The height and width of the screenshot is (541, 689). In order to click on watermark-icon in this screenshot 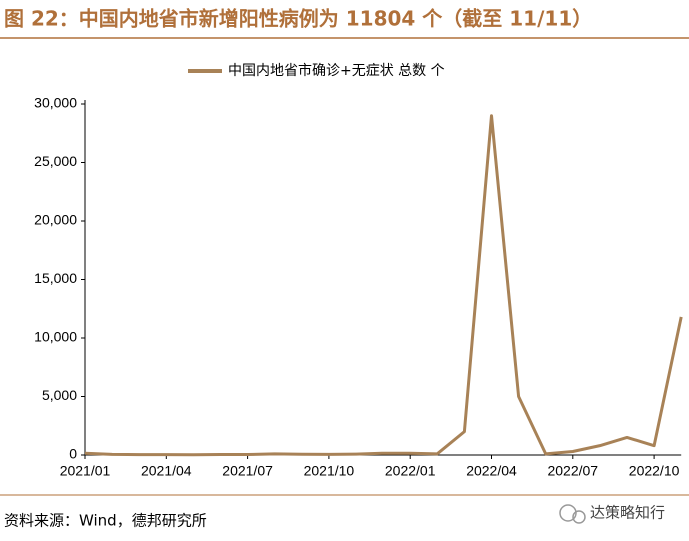, I will do `click(572, 514)`.